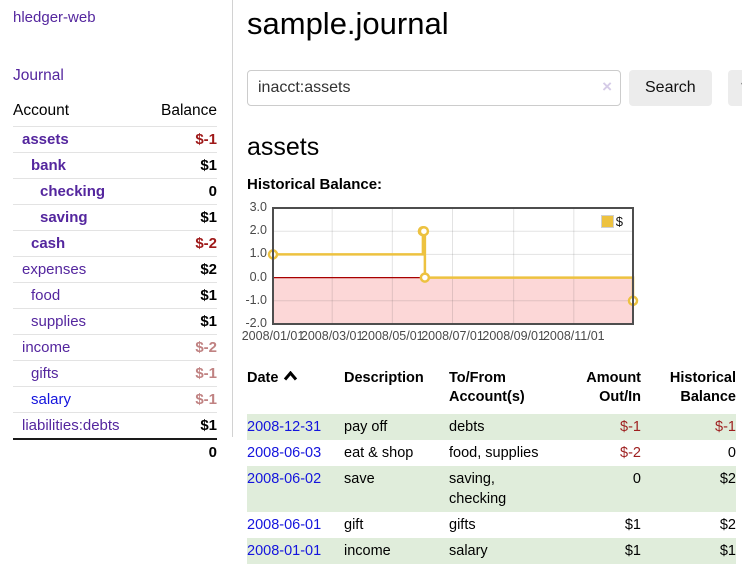 The image size is (742, 582). I want to click on register-row: 2008-06-01 gift gifts $1 $2, so click(491, 525).